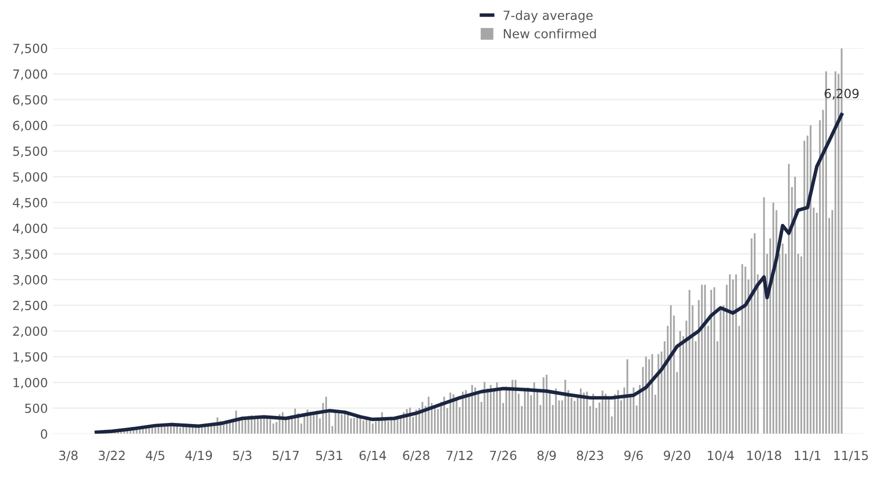  I want to click on y-tick-label: 7,500, so click(30, 49).